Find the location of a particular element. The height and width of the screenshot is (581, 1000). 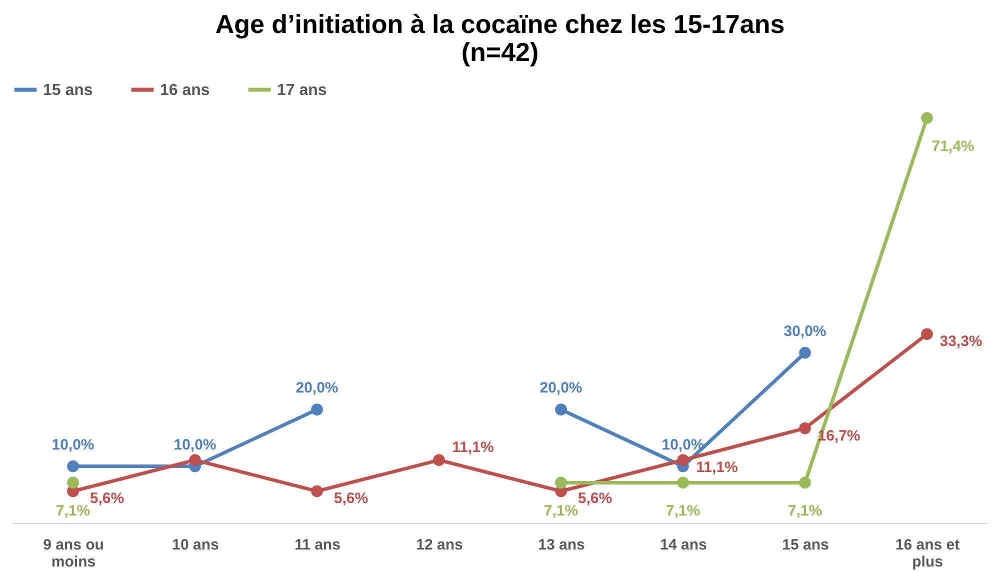

legend-label: 16 ans is located at coordinates (185, 90).